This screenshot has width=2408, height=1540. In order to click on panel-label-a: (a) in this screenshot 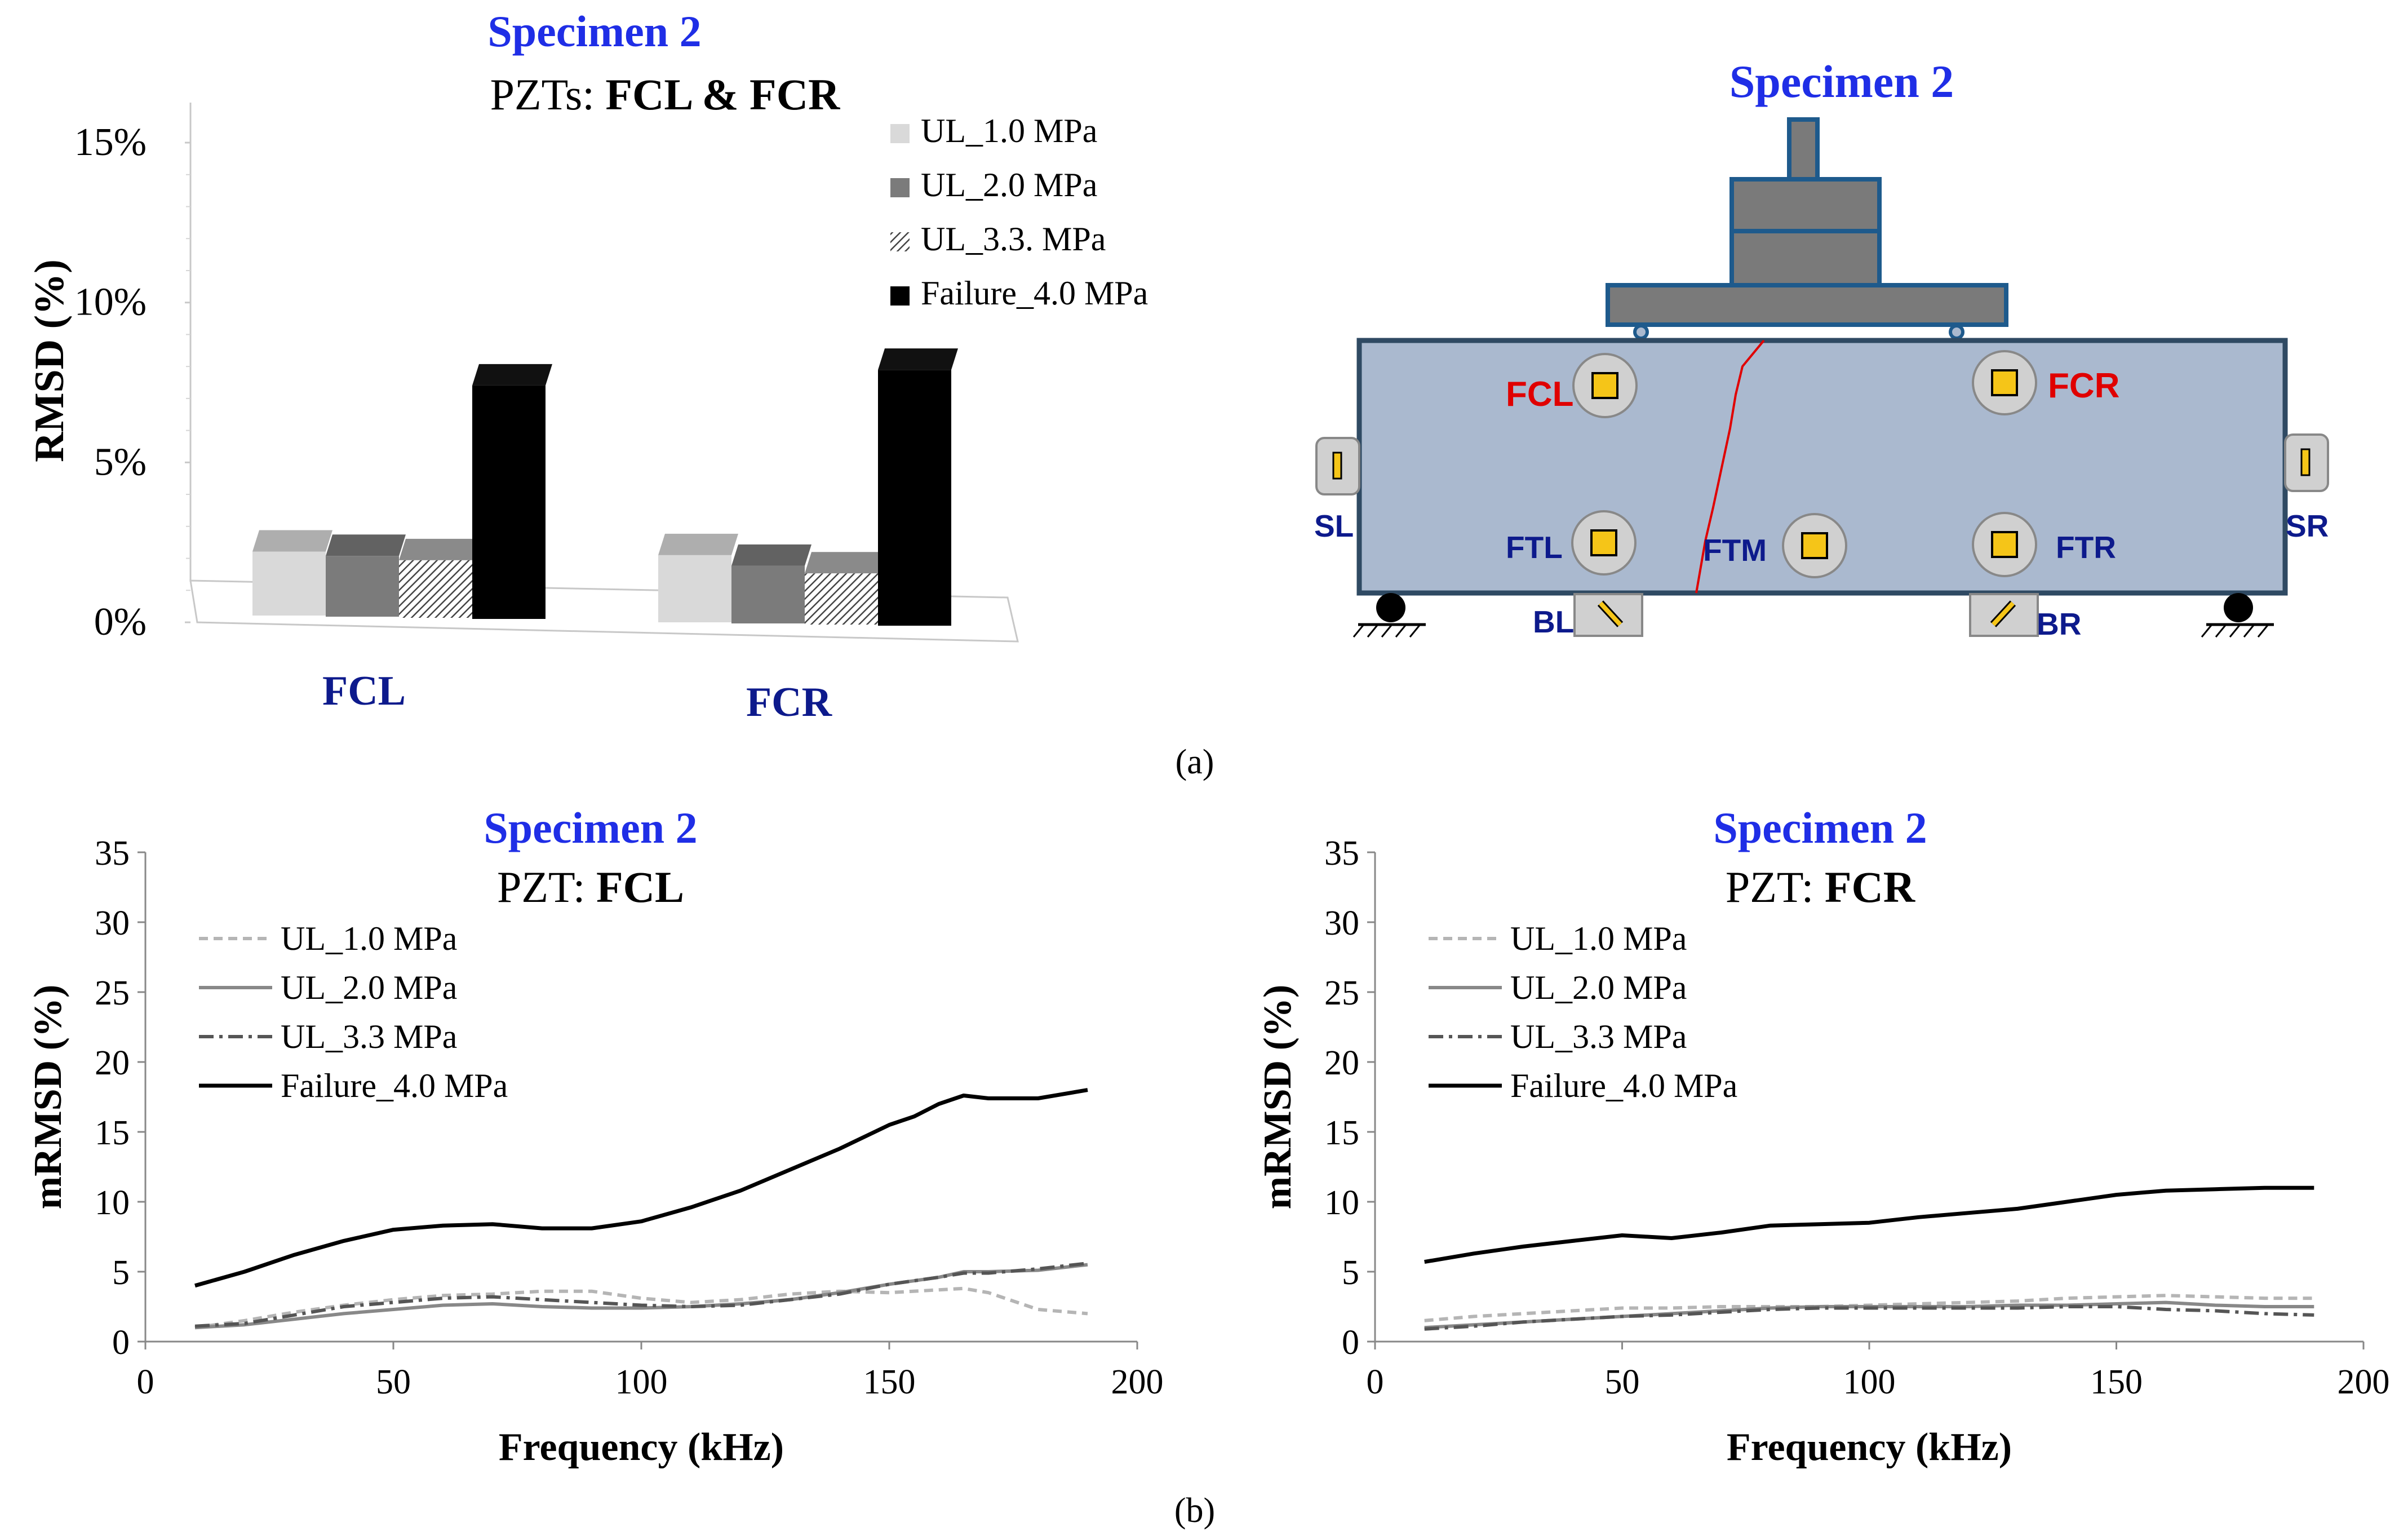, I will do `click(1195, 762)`.